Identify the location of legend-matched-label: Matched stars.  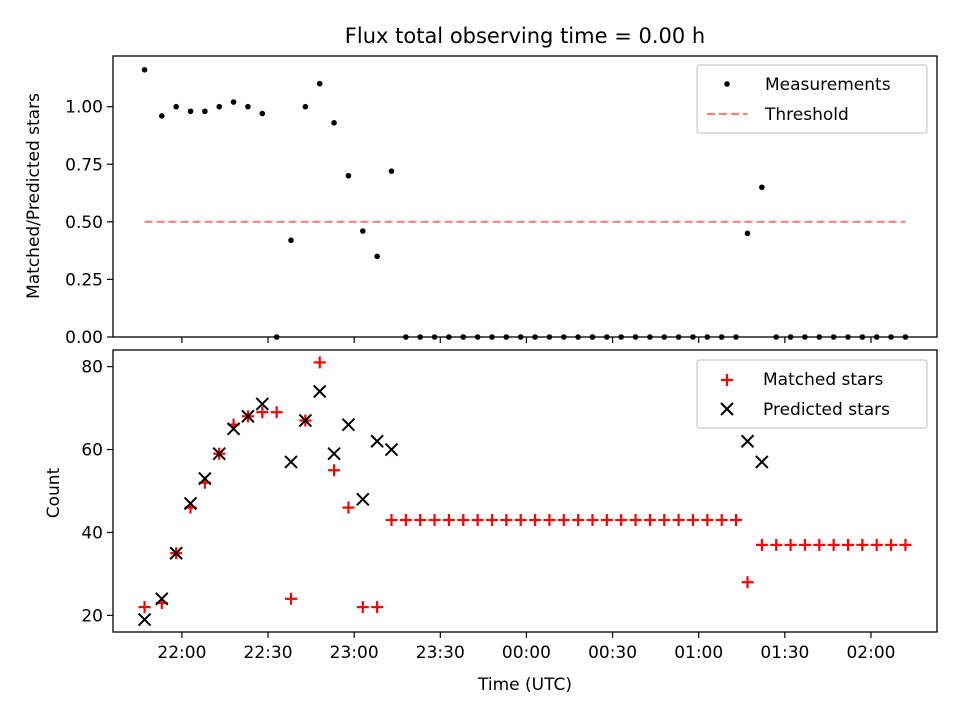
(823, 380).